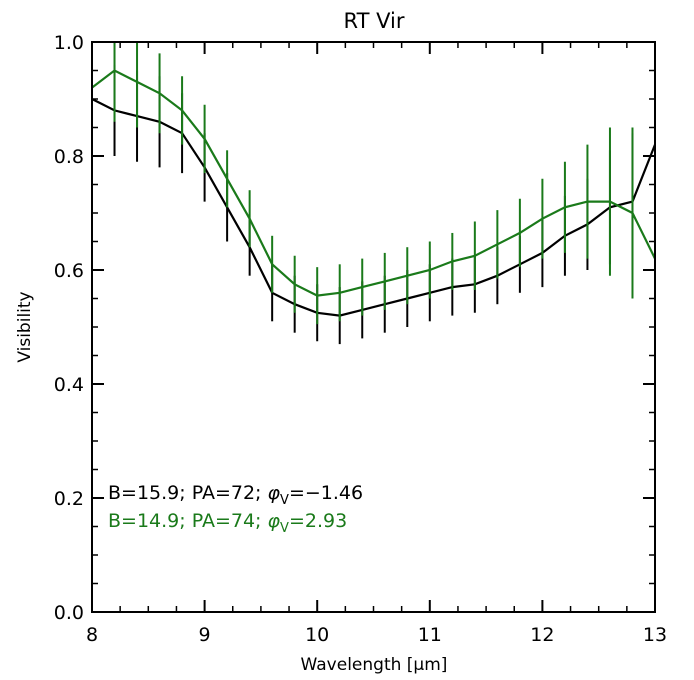 The height and width of the screenshot is (680, 694). Describe the element at coordinates (25, 326) in the screenshot. I see `y-axis-title: Visibility` at that location.